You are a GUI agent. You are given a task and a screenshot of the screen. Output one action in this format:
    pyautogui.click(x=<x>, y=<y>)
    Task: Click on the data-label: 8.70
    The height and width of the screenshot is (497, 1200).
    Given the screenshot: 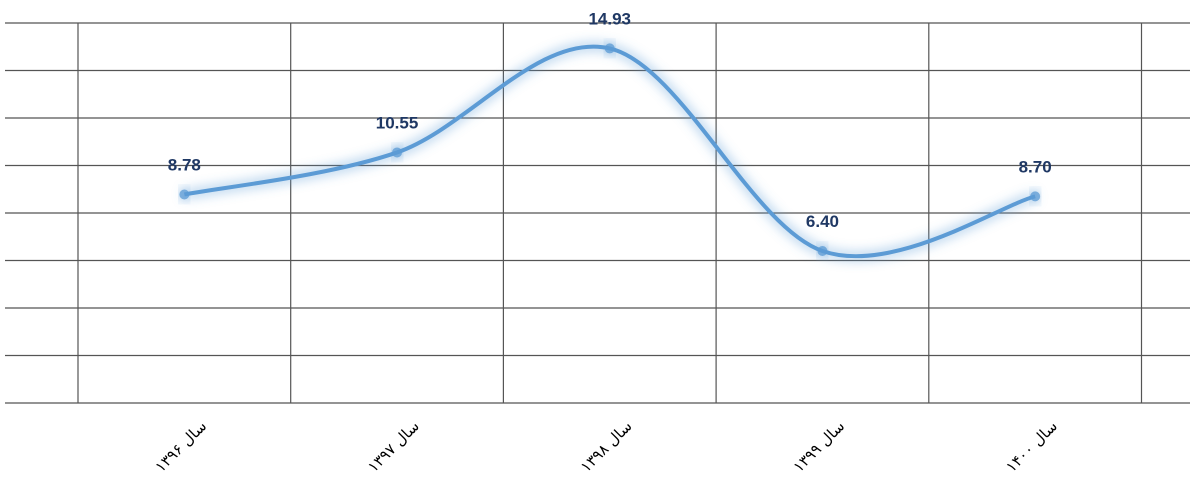 What is the action you would take?
    pyautogui.click(x=1035, y=166)
    